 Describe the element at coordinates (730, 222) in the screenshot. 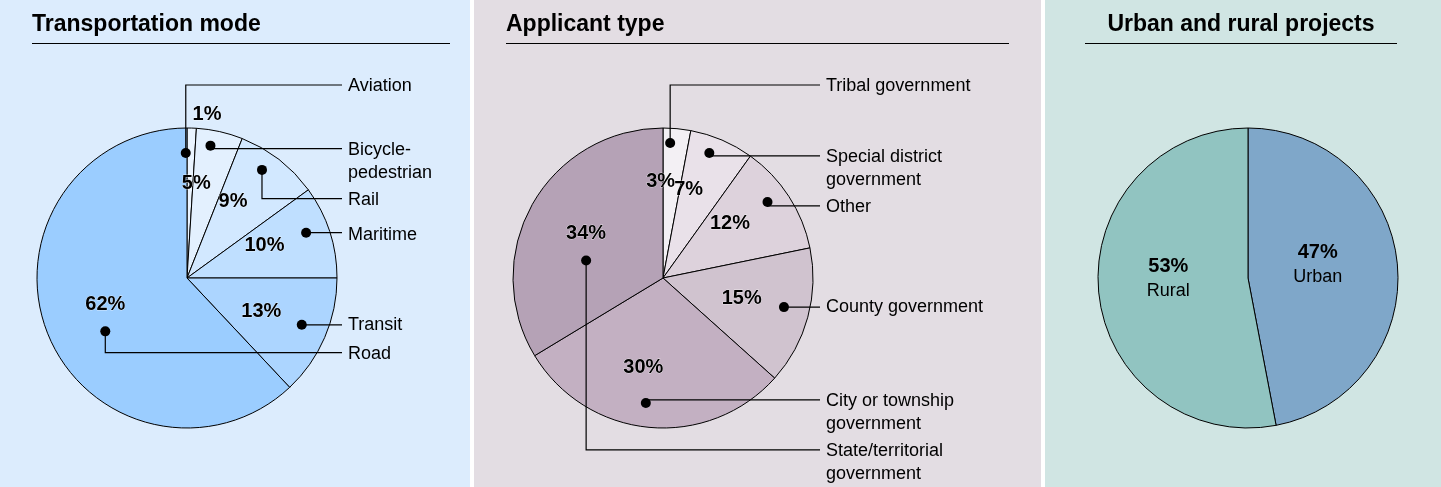

I see `data-label: 12%` at that location.